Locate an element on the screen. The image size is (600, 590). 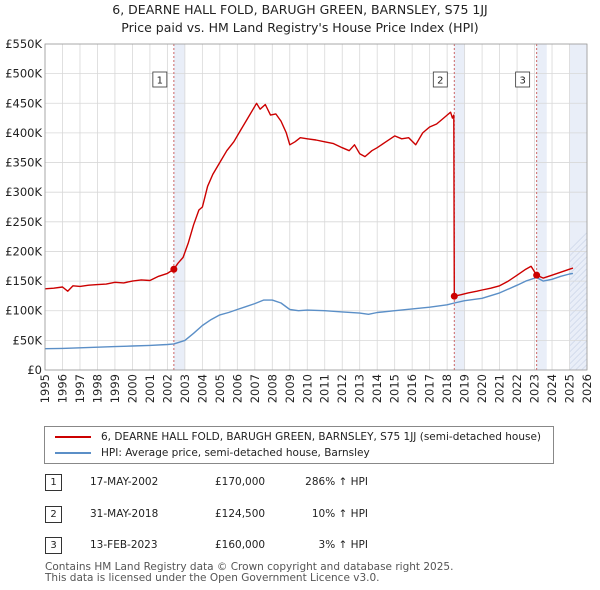
x-tick-label: 2025 is located at coordinates (570, 388).